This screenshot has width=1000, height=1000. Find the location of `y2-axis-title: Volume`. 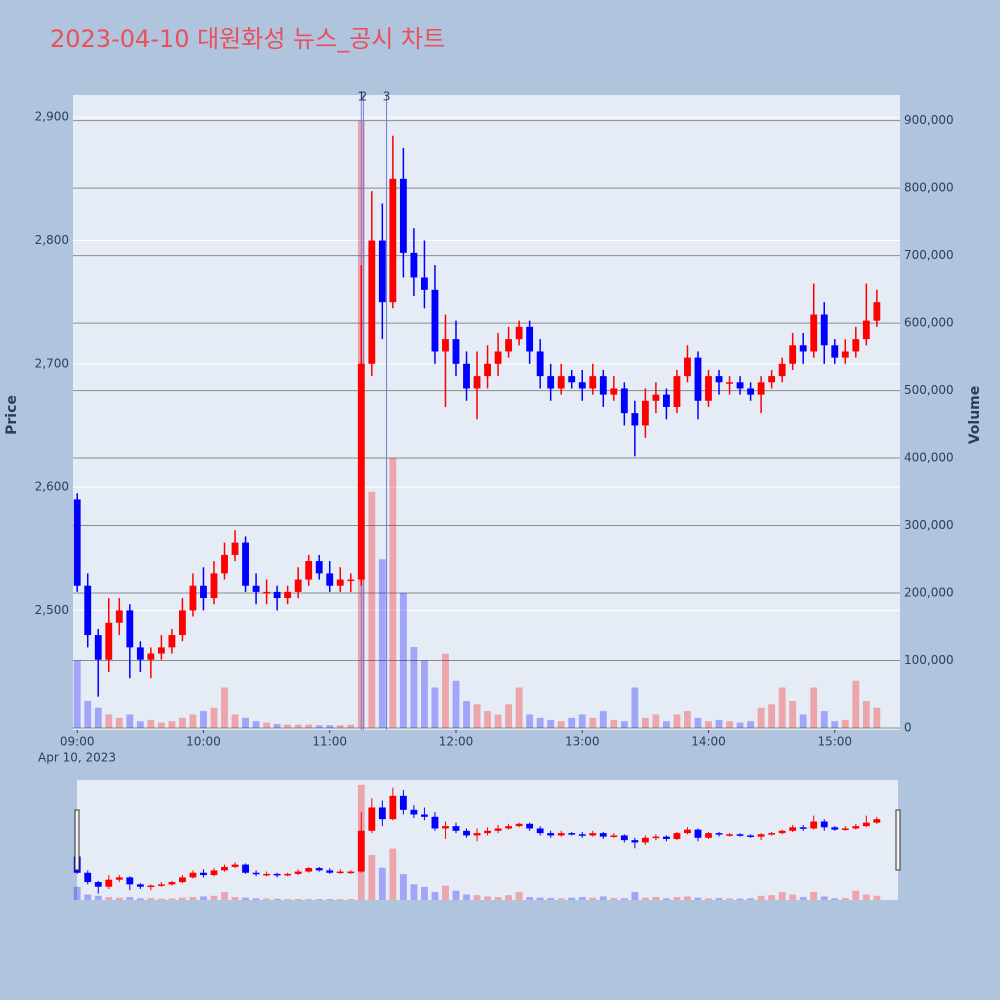

y2-axis-title: Volume is located at coordinates (975, 415).